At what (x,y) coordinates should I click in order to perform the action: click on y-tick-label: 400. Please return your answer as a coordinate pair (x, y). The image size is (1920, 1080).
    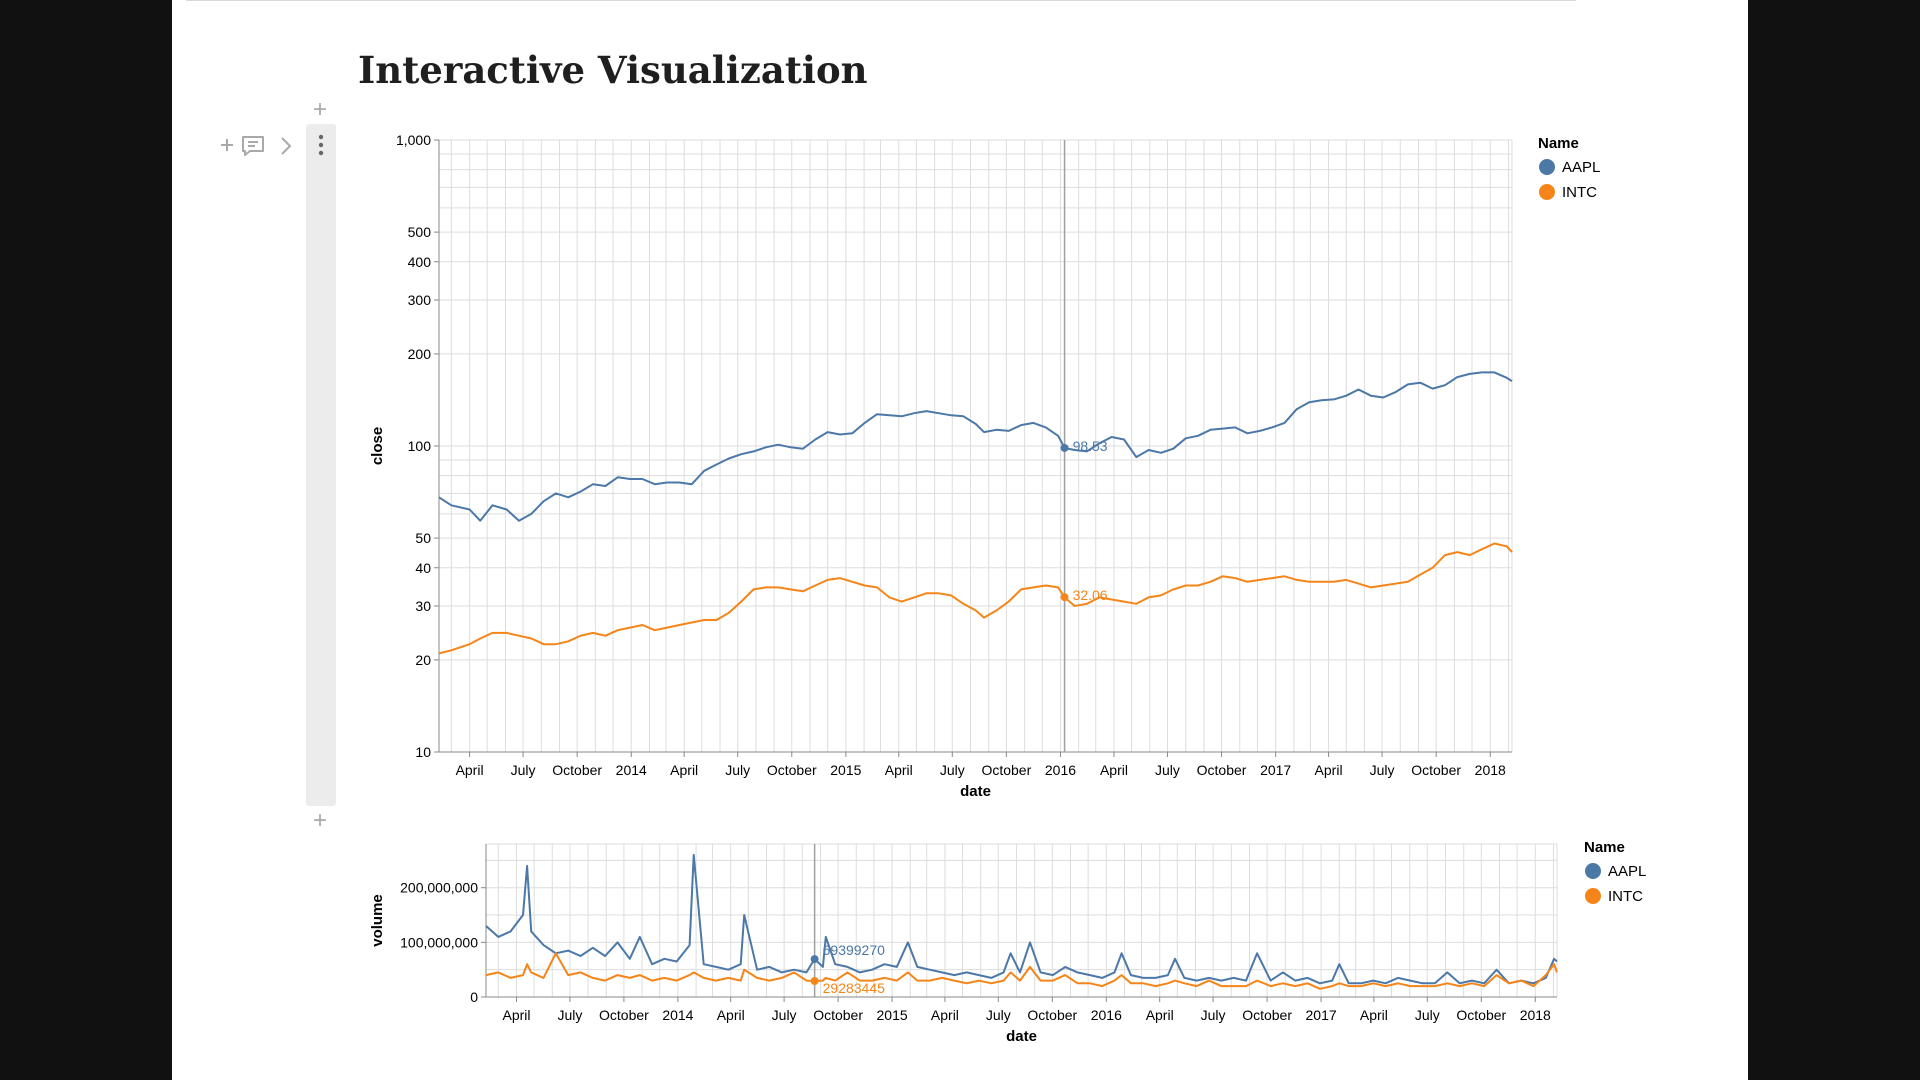
    Looking at the image, I should click on (420, 262).